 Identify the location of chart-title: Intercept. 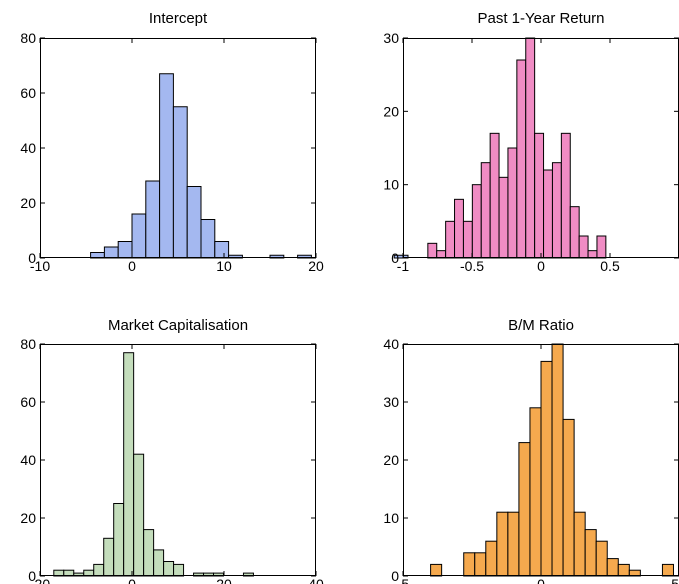
(178, 18).